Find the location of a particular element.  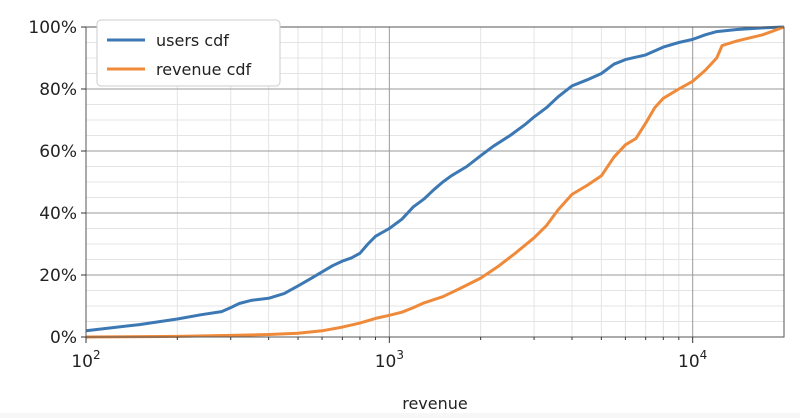

y-tick-label: 20% is located at coordinates (58, 276).